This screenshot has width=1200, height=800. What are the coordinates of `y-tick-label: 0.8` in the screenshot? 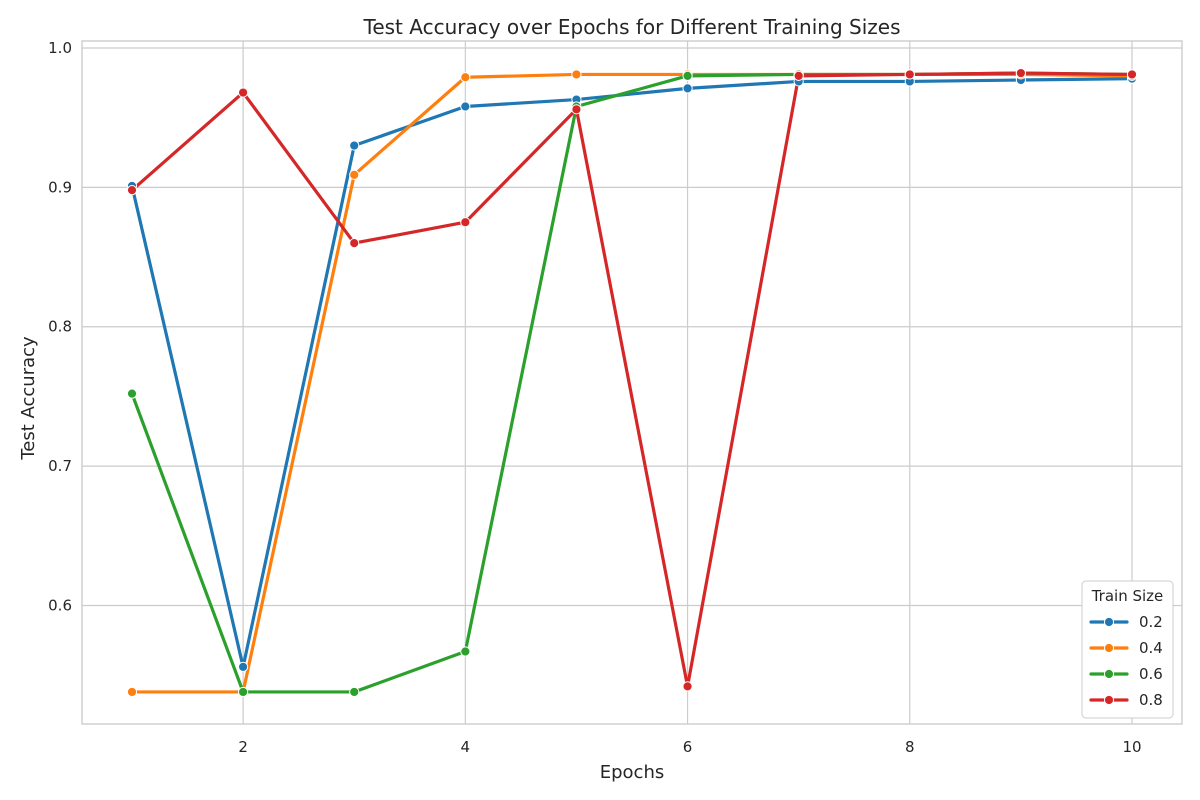 It's located at (60, 327).